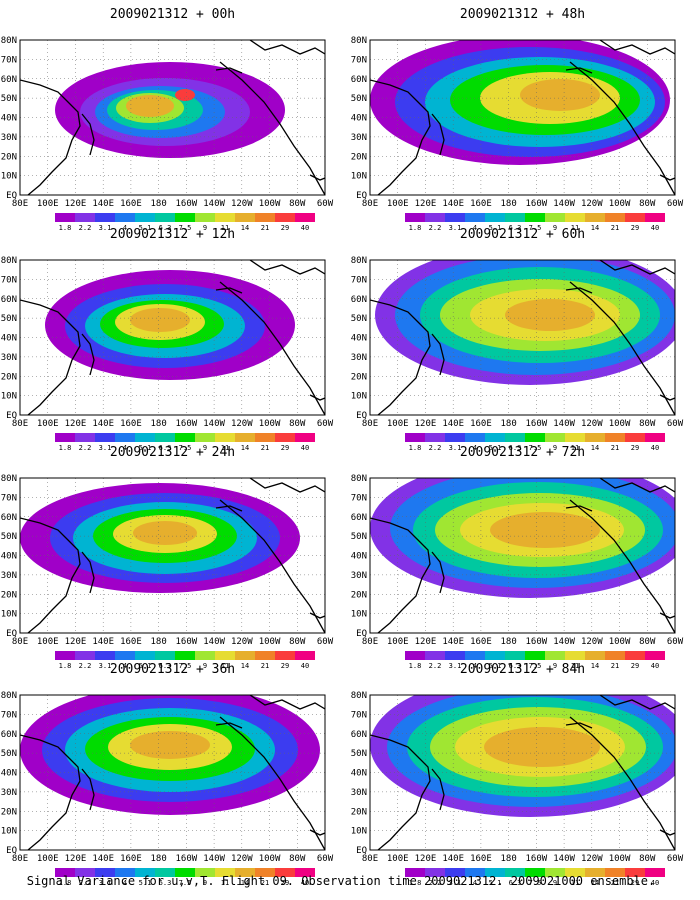  Describe the element at coordinates (172, 452) in the screenshot. I see `panel-title: 2009021312 + 24h` at that location.